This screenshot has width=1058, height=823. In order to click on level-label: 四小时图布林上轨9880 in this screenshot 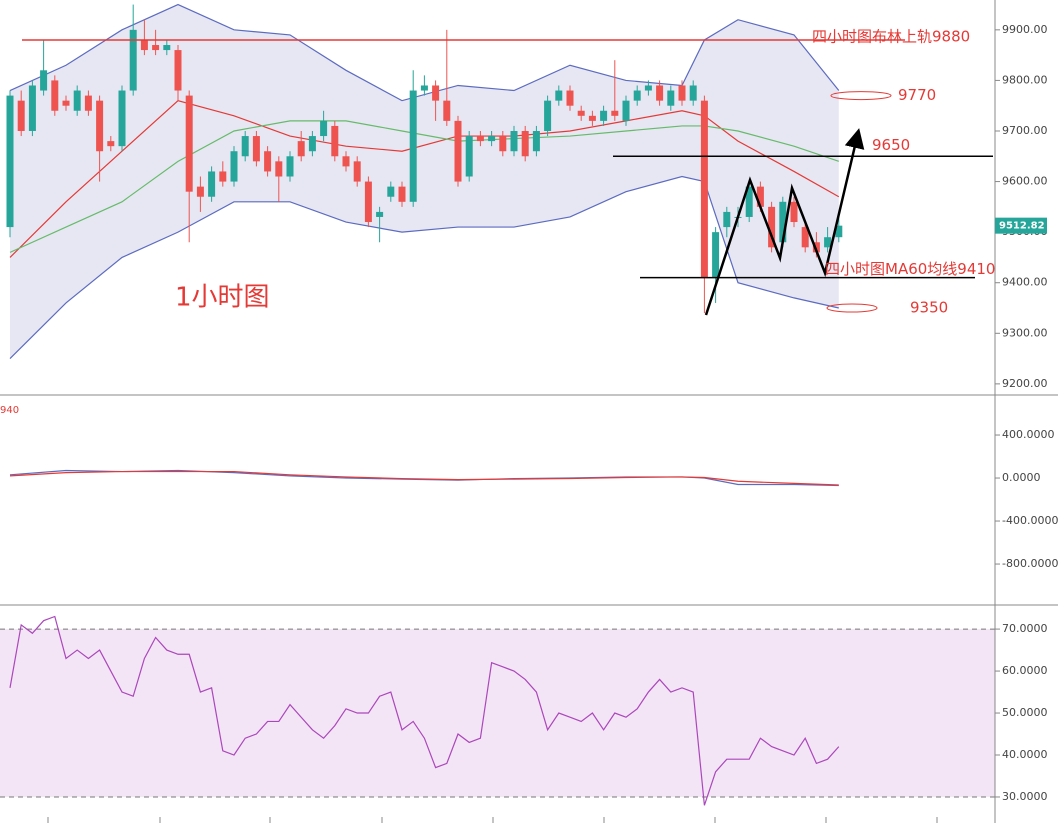, I will do `click(891, 36)`.